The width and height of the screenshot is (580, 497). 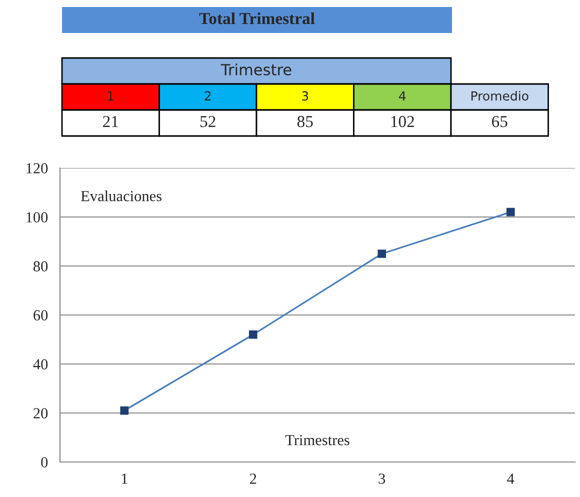 What do you see at coordinates (207, 95) in the screenshot?
I see `category-label: 2` at bounding box center [207, 95].